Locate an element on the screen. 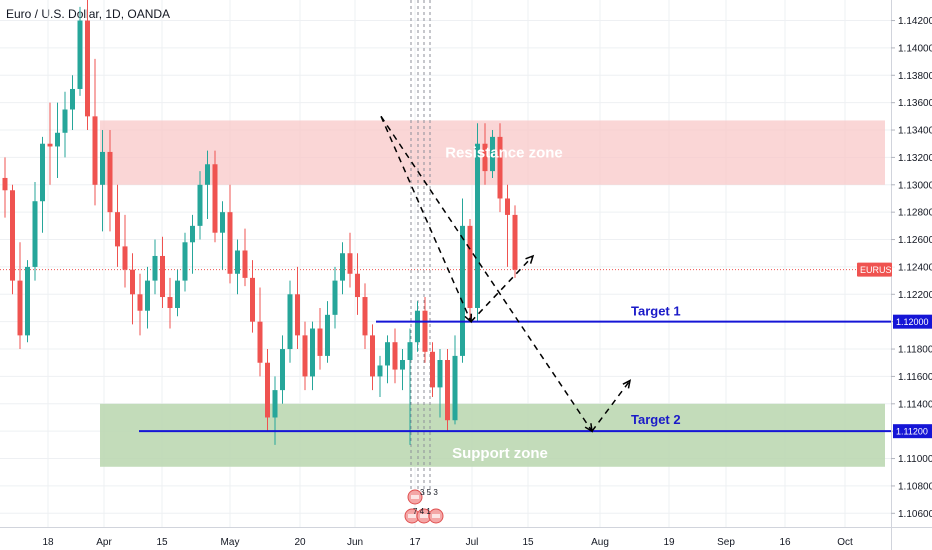  x-tick-label: 19 is located at coordinates (669, 542).